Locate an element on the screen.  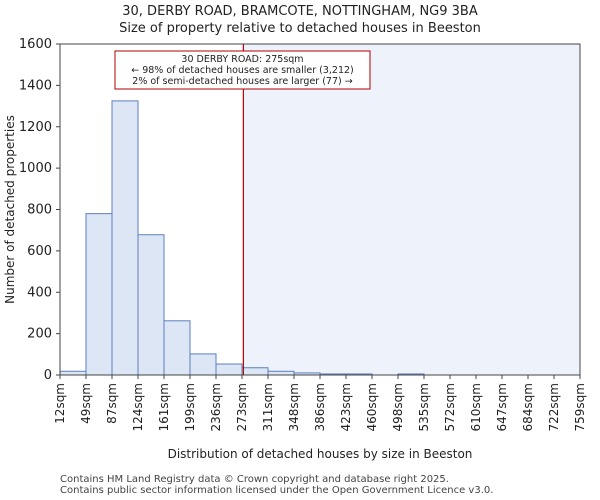
y-tick-label: 0 is located at coordinates (48, 375).